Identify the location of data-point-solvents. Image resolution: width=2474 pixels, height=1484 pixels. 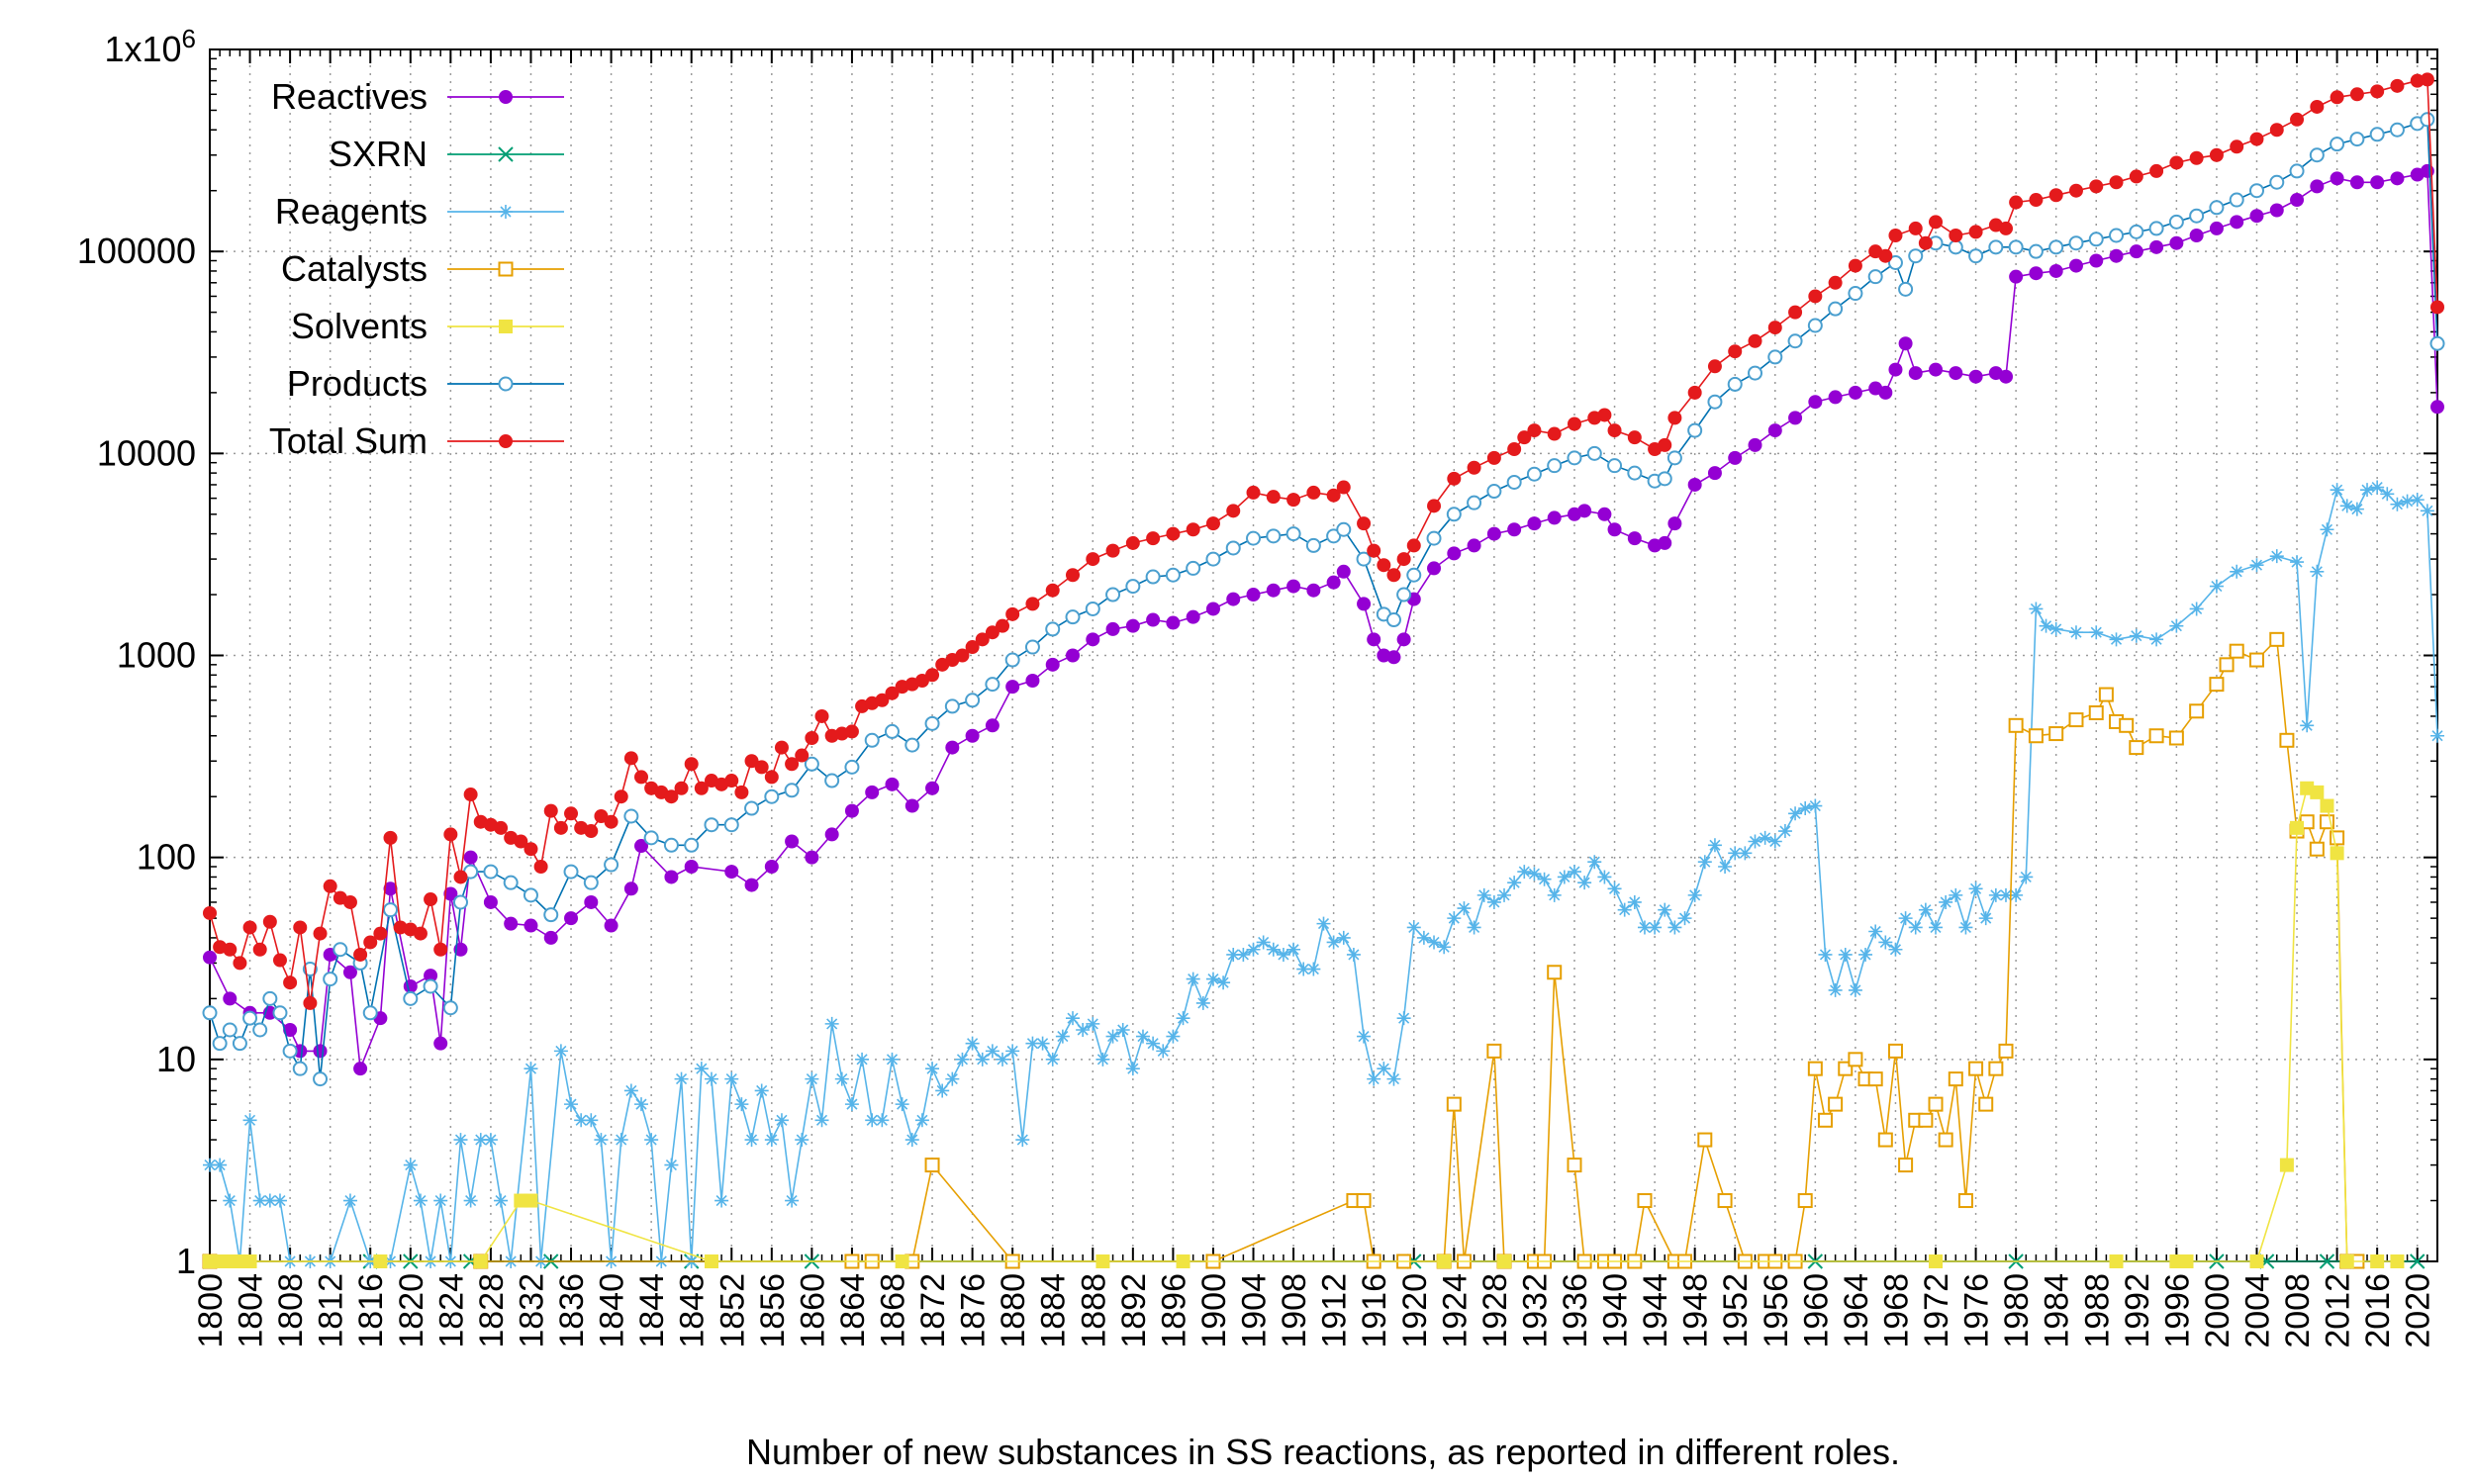
(2256, 1261).